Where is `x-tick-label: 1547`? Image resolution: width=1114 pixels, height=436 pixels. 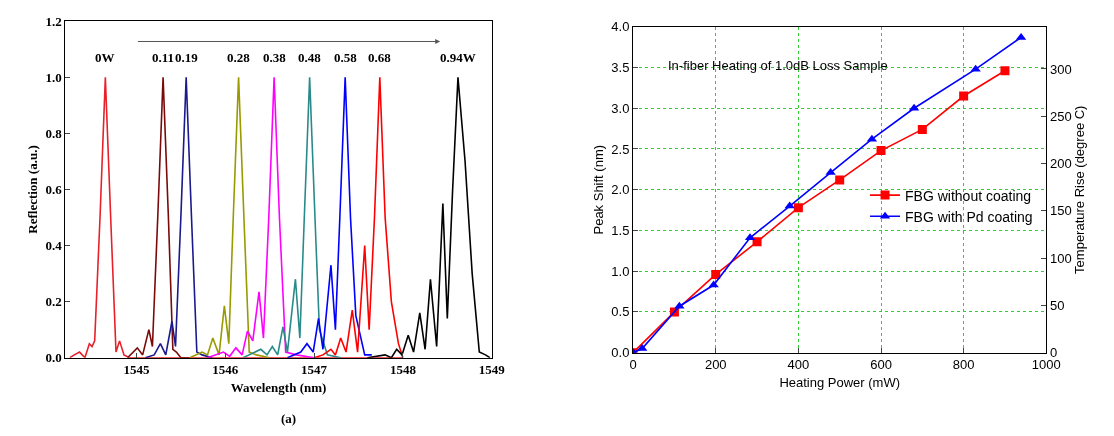 x-tick-label: 1547 is located at coordinates (314, 370).